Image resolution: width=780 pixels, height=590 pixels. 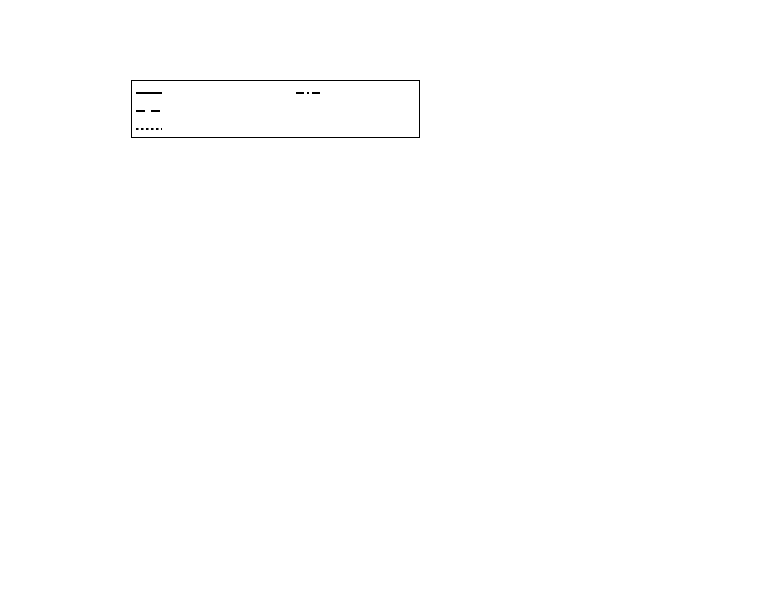 I want to click on elastic-line-sample-icon, so click(x=149, y=111).